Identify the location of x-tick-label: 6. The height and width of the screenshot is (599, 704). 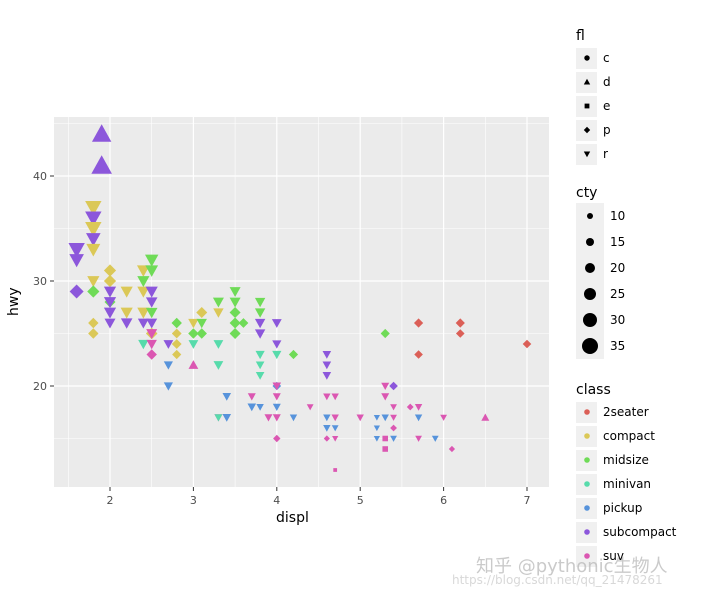
(443, 500).